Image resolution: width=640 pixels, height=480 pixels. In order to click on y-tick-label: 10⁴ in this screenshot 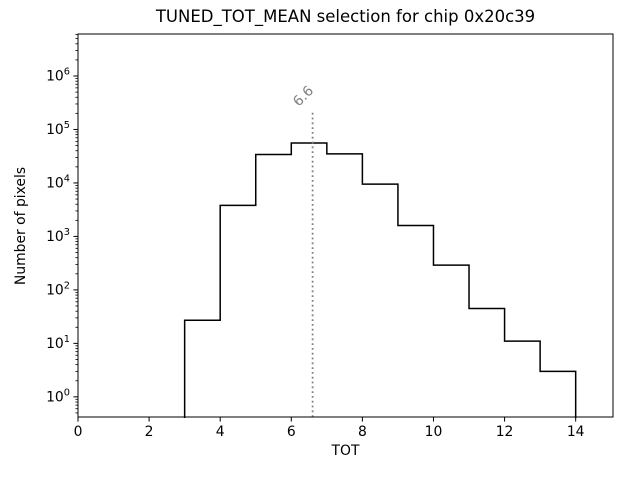, I will do `click(58, 183)`.